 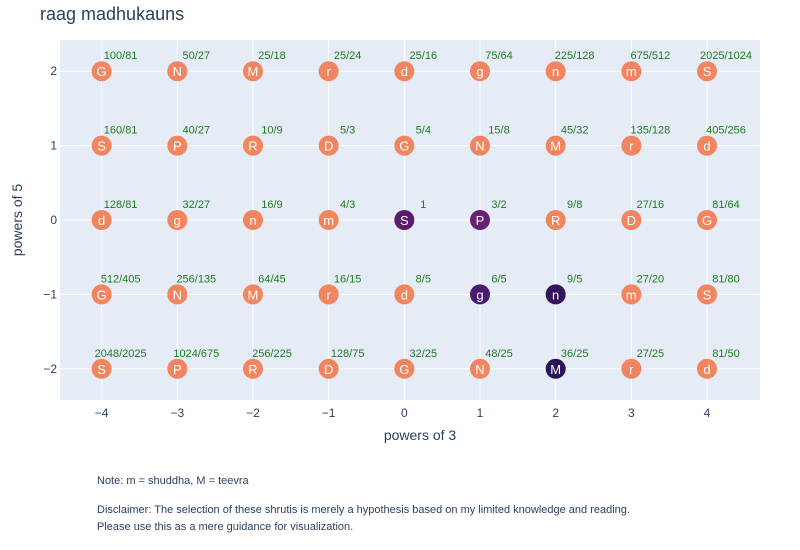 I want to click on x-tick-label: 0, so click(x=404, y=413).